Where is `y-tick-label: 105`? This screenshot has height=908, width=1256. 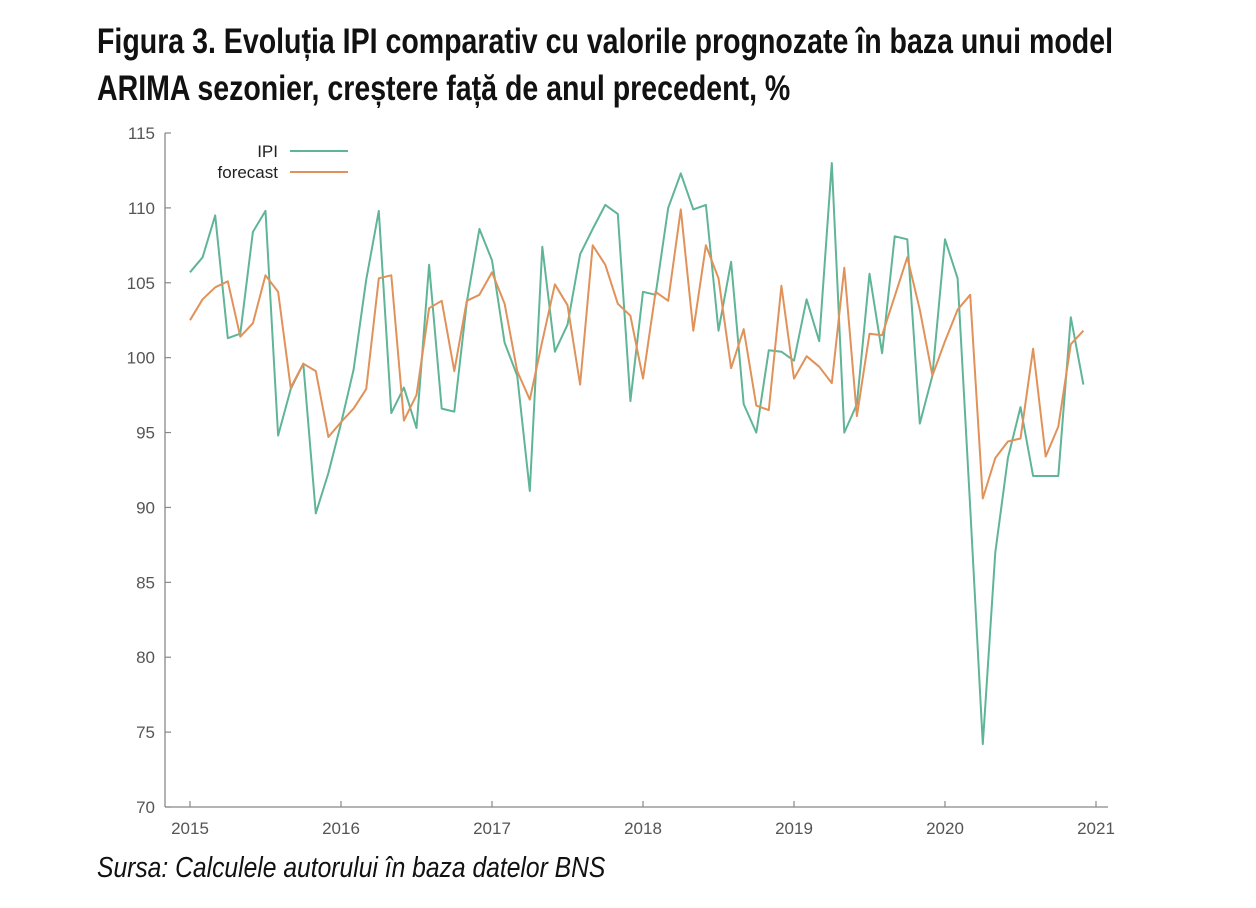 y-tick-label: 105 is located at coordinates (141, 283).